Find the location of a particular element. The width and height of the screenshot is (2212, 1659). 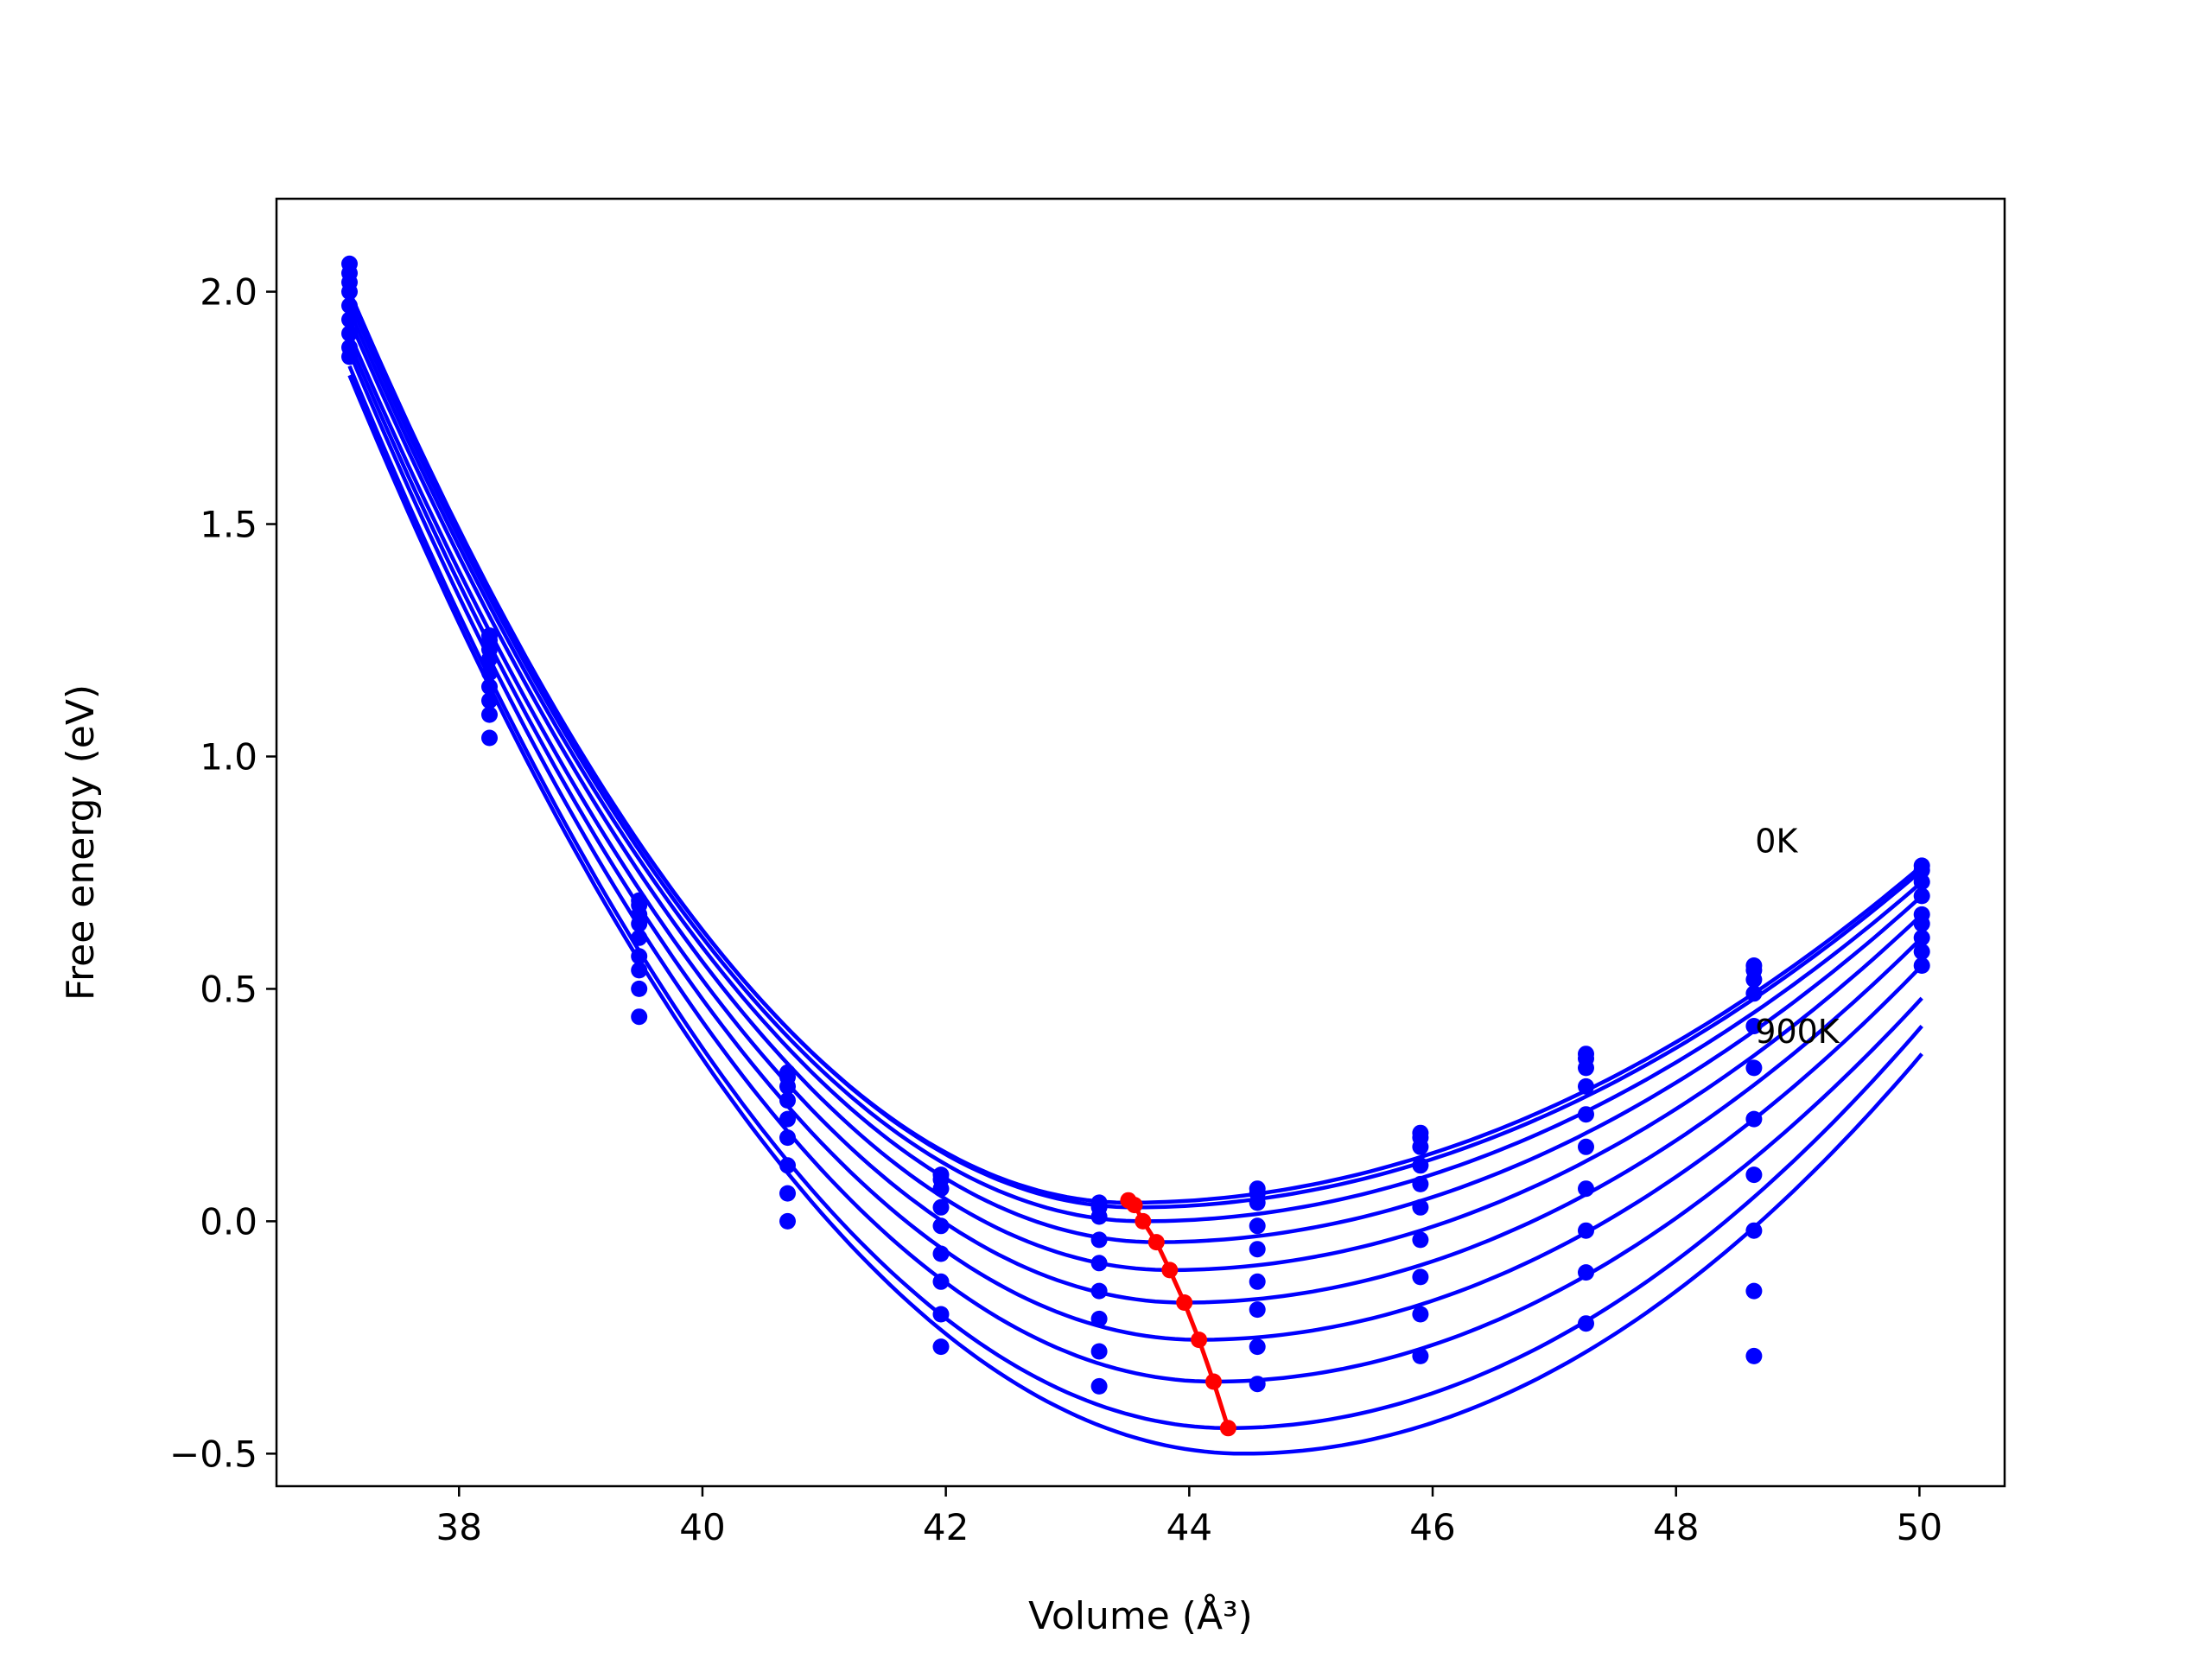

y-axis-label: Free energy (eV) is located at coordinates (81, 842).